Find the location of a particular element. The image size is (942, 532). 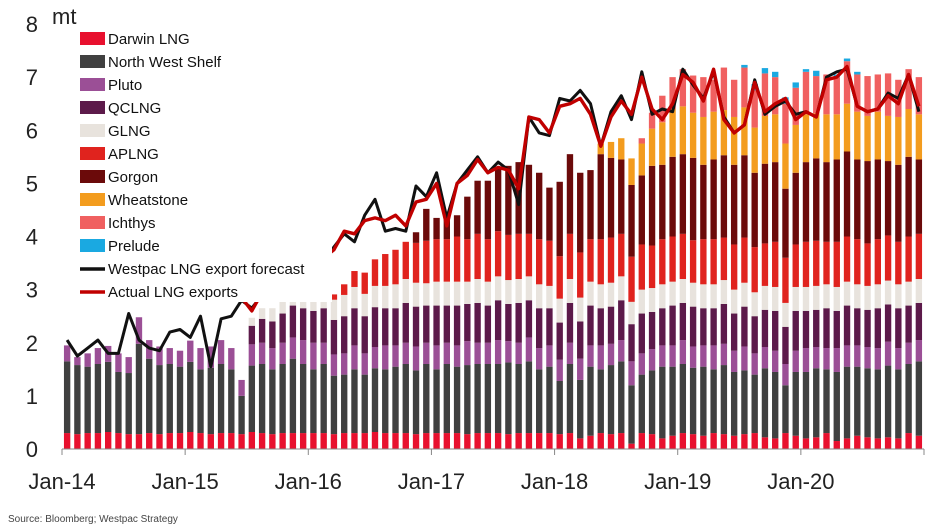

source-note: Source: Bloomberg; Westpac Strategy is located at coordinates (93, 519).